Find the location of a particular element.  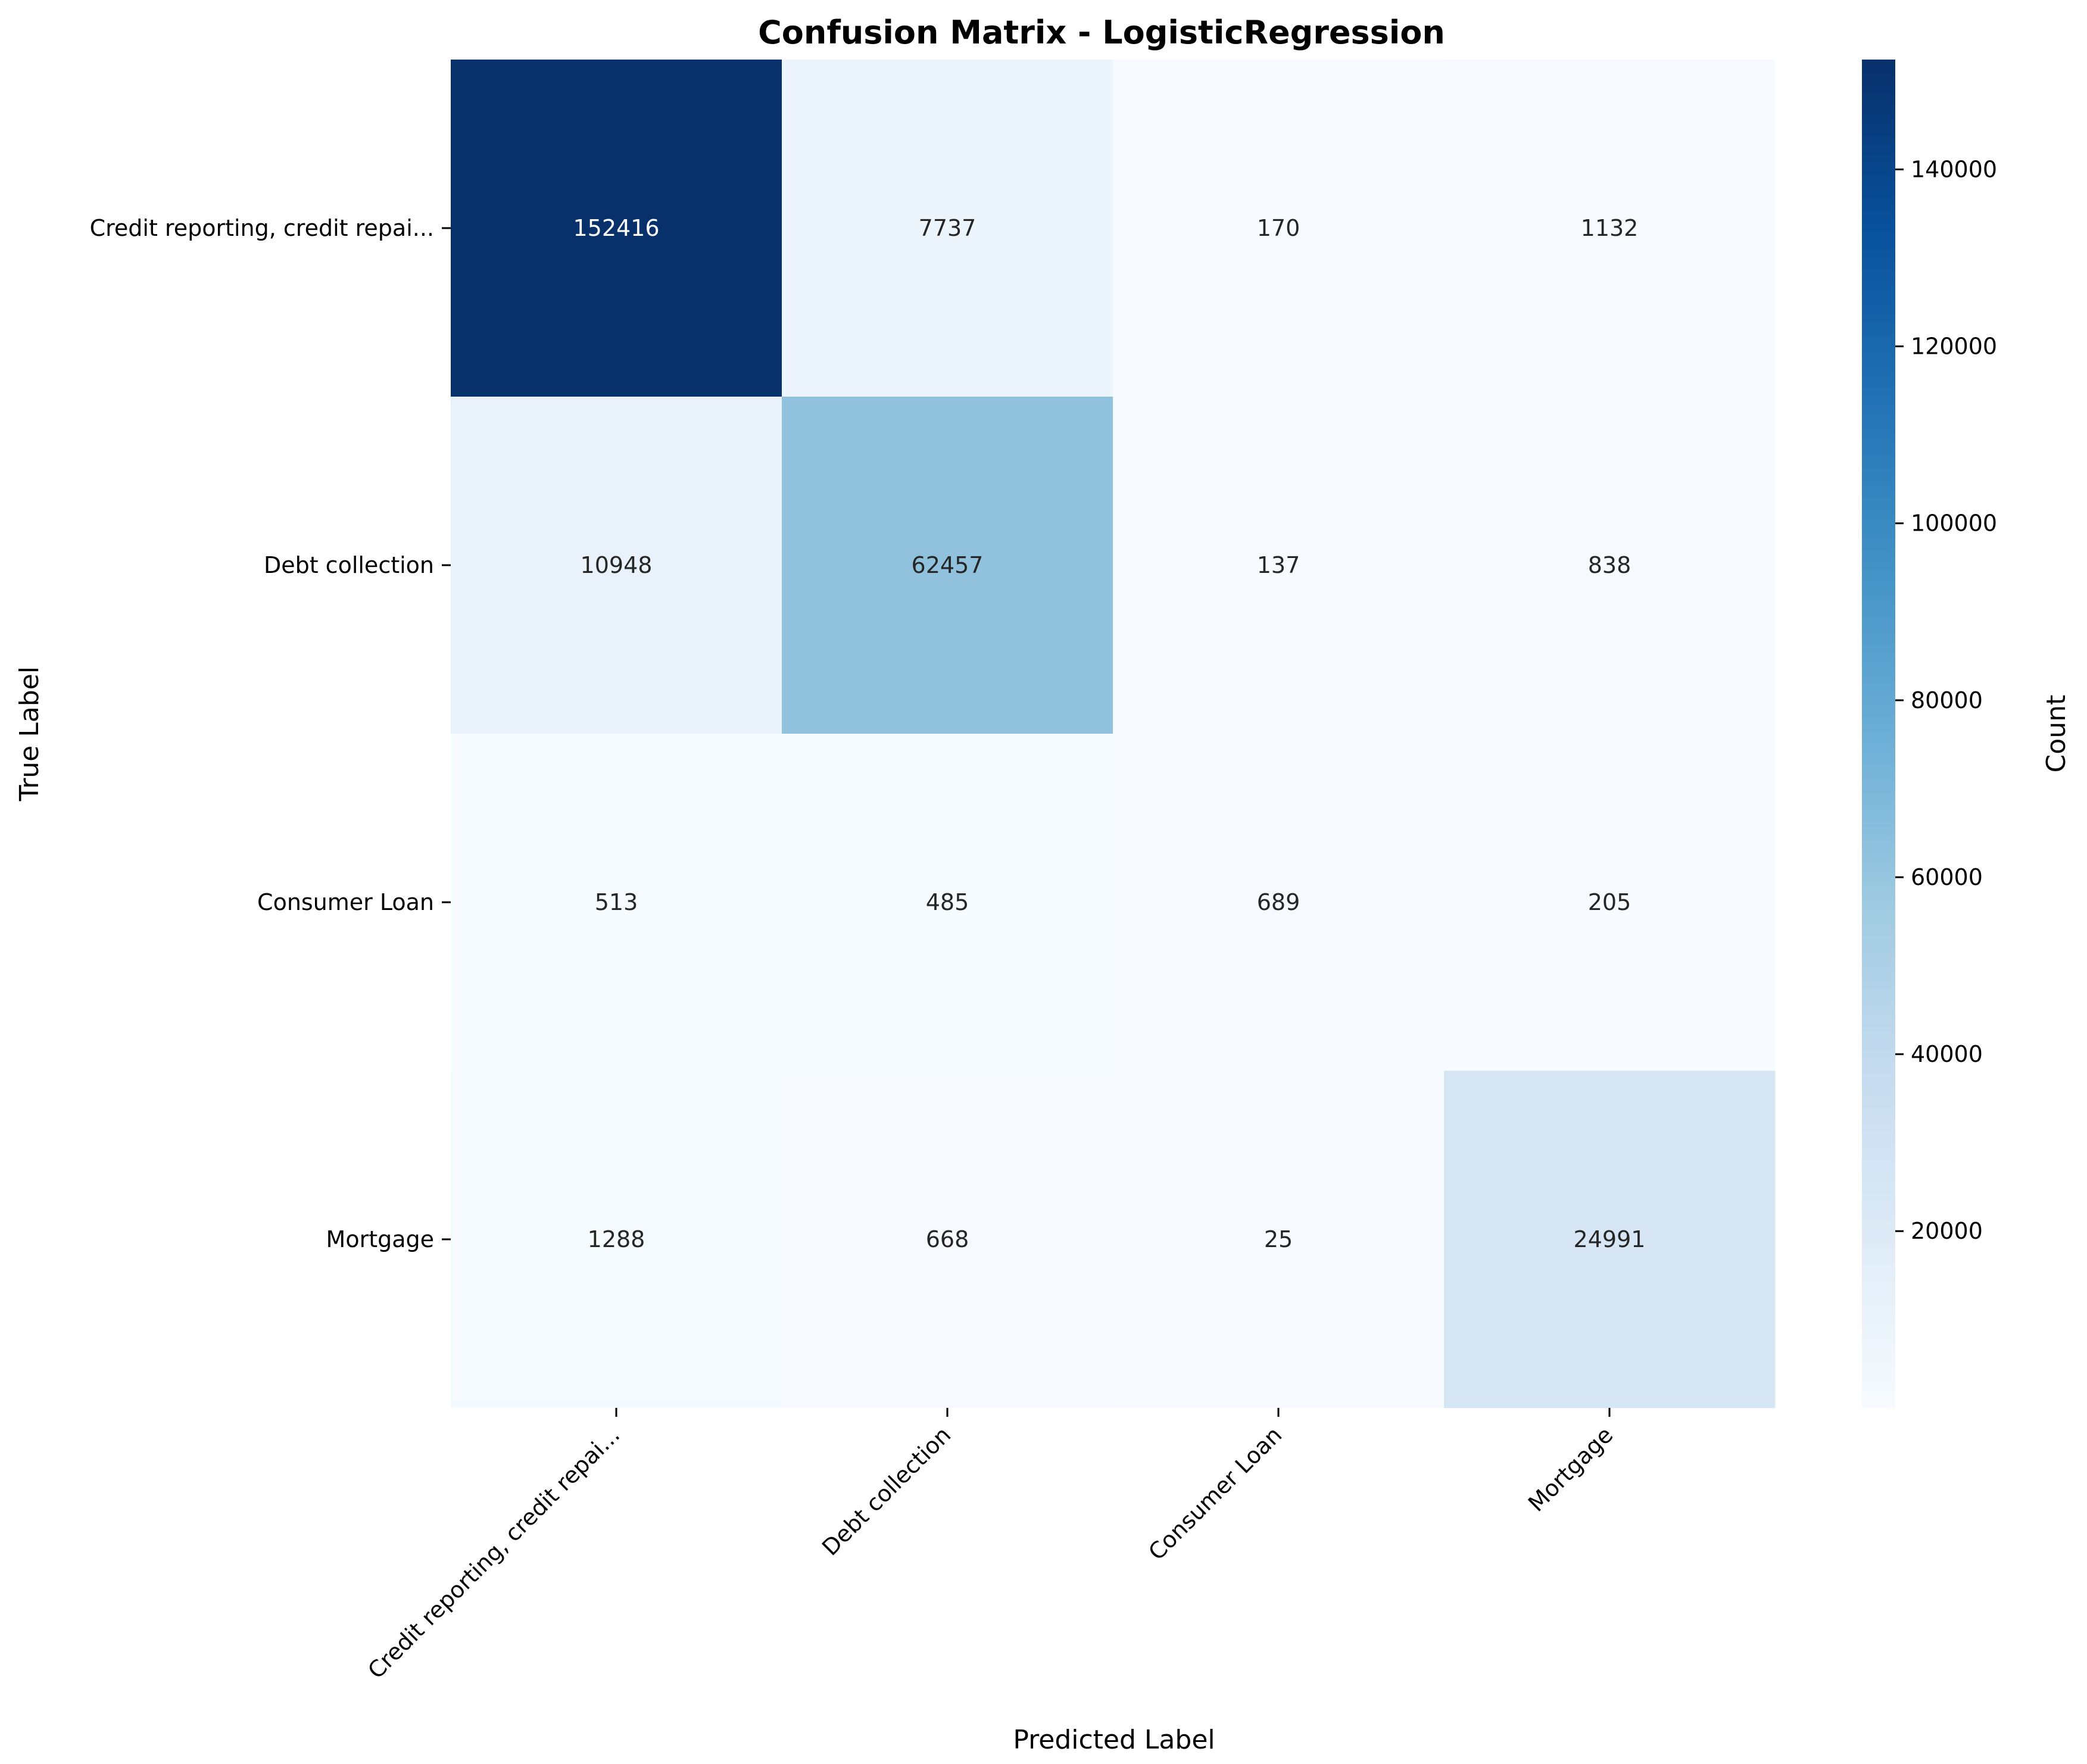

colorbar-tick-label: 80000 is located at coordinates (1947, 700).